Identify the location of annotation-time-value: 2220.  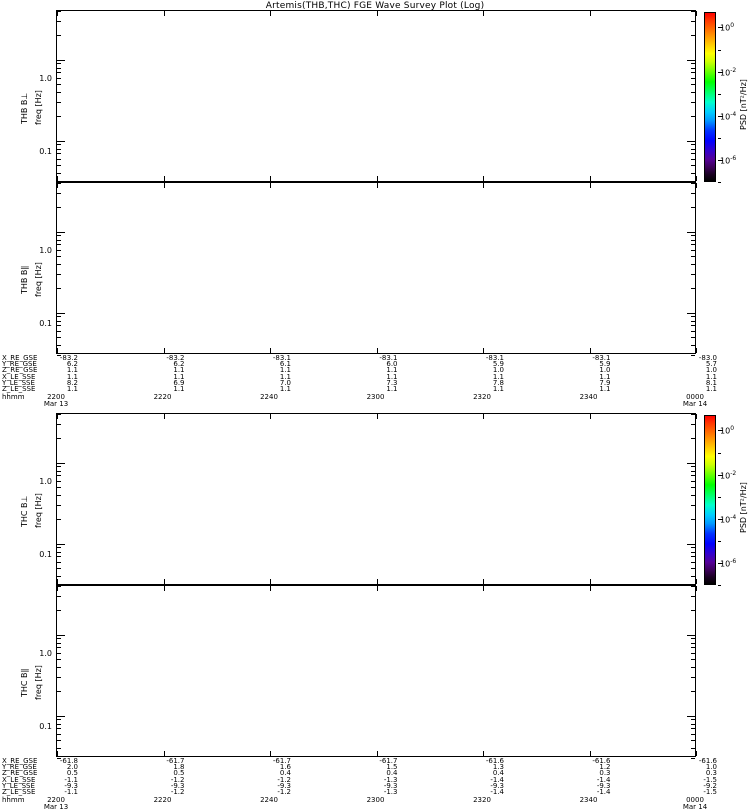
(162, 397).